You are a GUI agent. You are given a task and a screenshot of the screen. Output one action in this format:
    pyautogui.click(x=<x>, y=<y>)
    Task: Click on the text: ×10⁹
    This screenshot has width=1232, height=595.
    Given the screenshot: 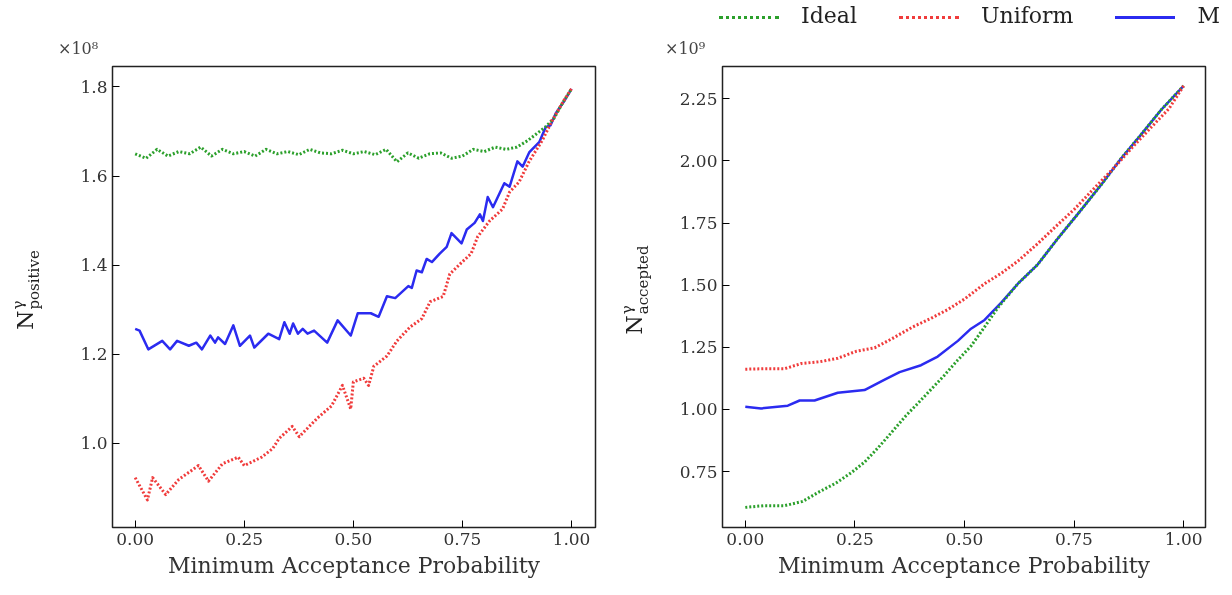 What is the action you would take?
    pyautogui.click(x=685, y=49)
    